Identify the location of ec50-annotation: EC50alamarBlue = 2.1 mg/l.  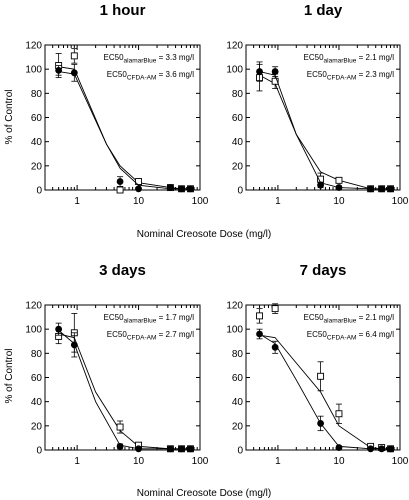
(349, 319).